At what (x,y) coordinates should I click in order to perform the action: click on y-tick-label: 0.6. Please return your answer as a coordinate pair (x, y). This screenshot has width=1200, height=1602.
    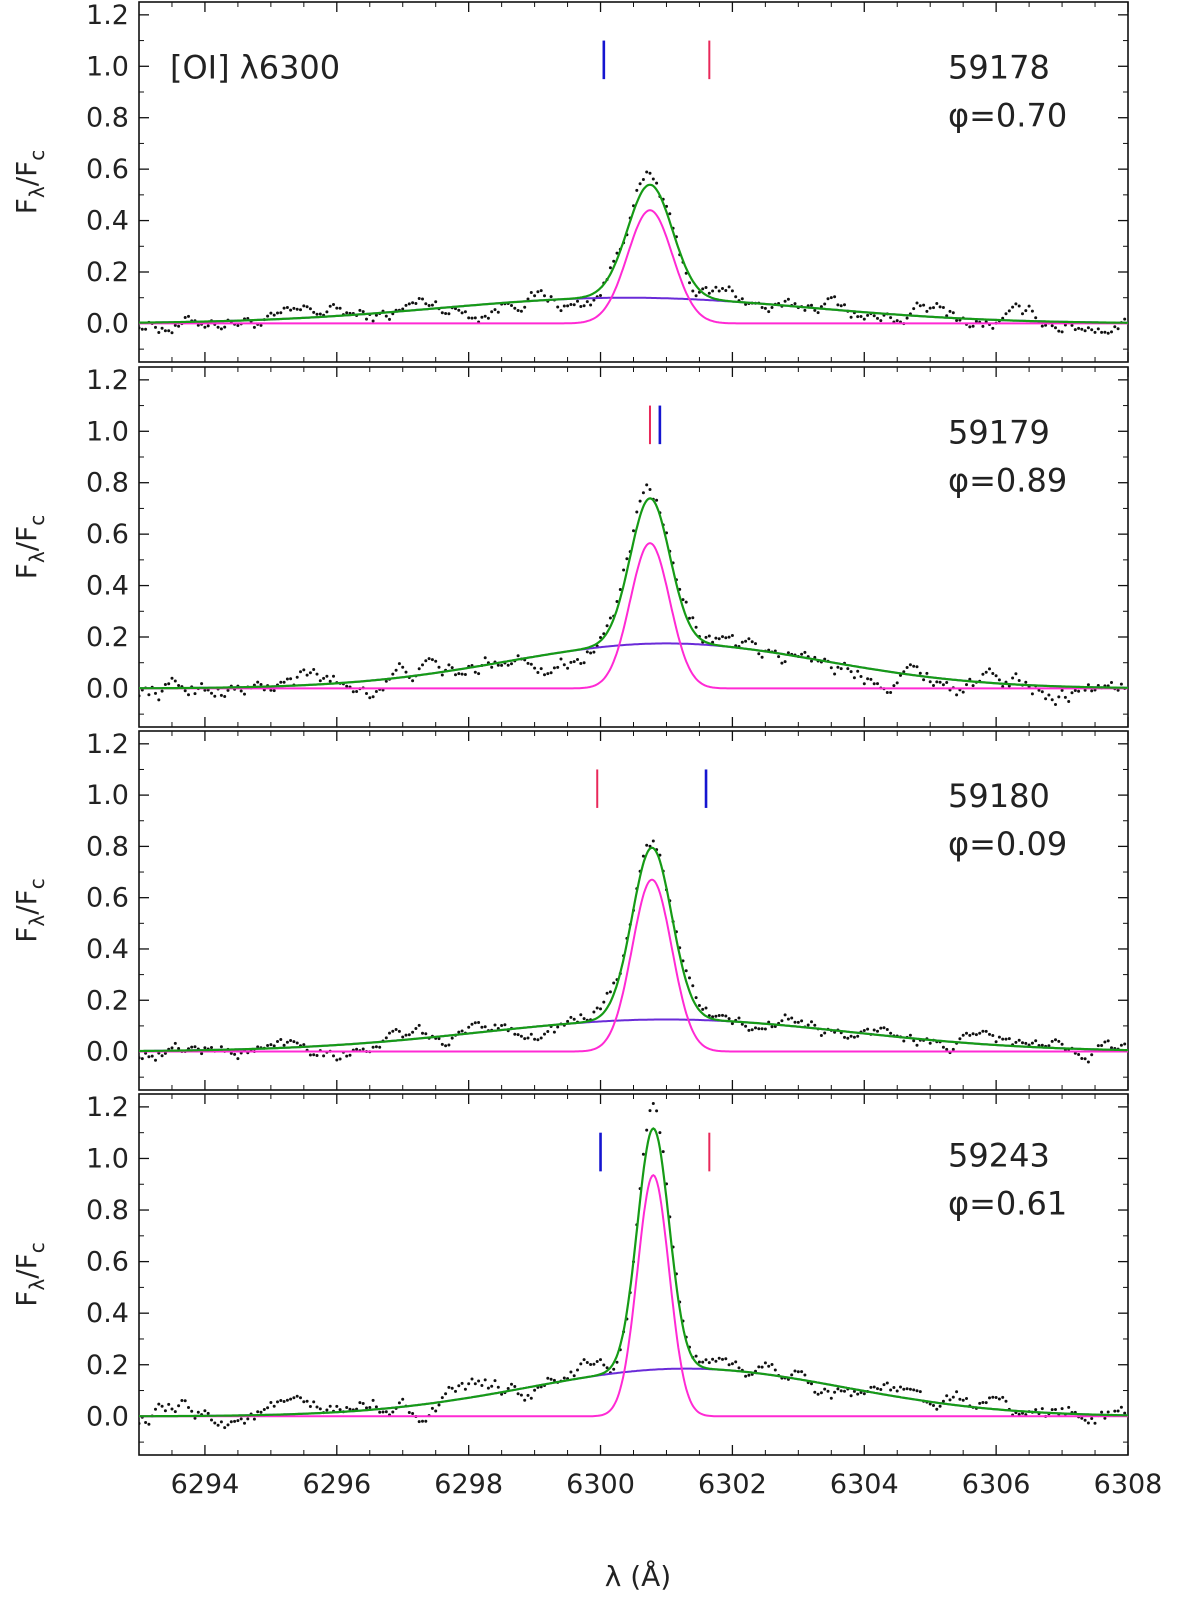
    Looking at the image, I should click on (107, 169).